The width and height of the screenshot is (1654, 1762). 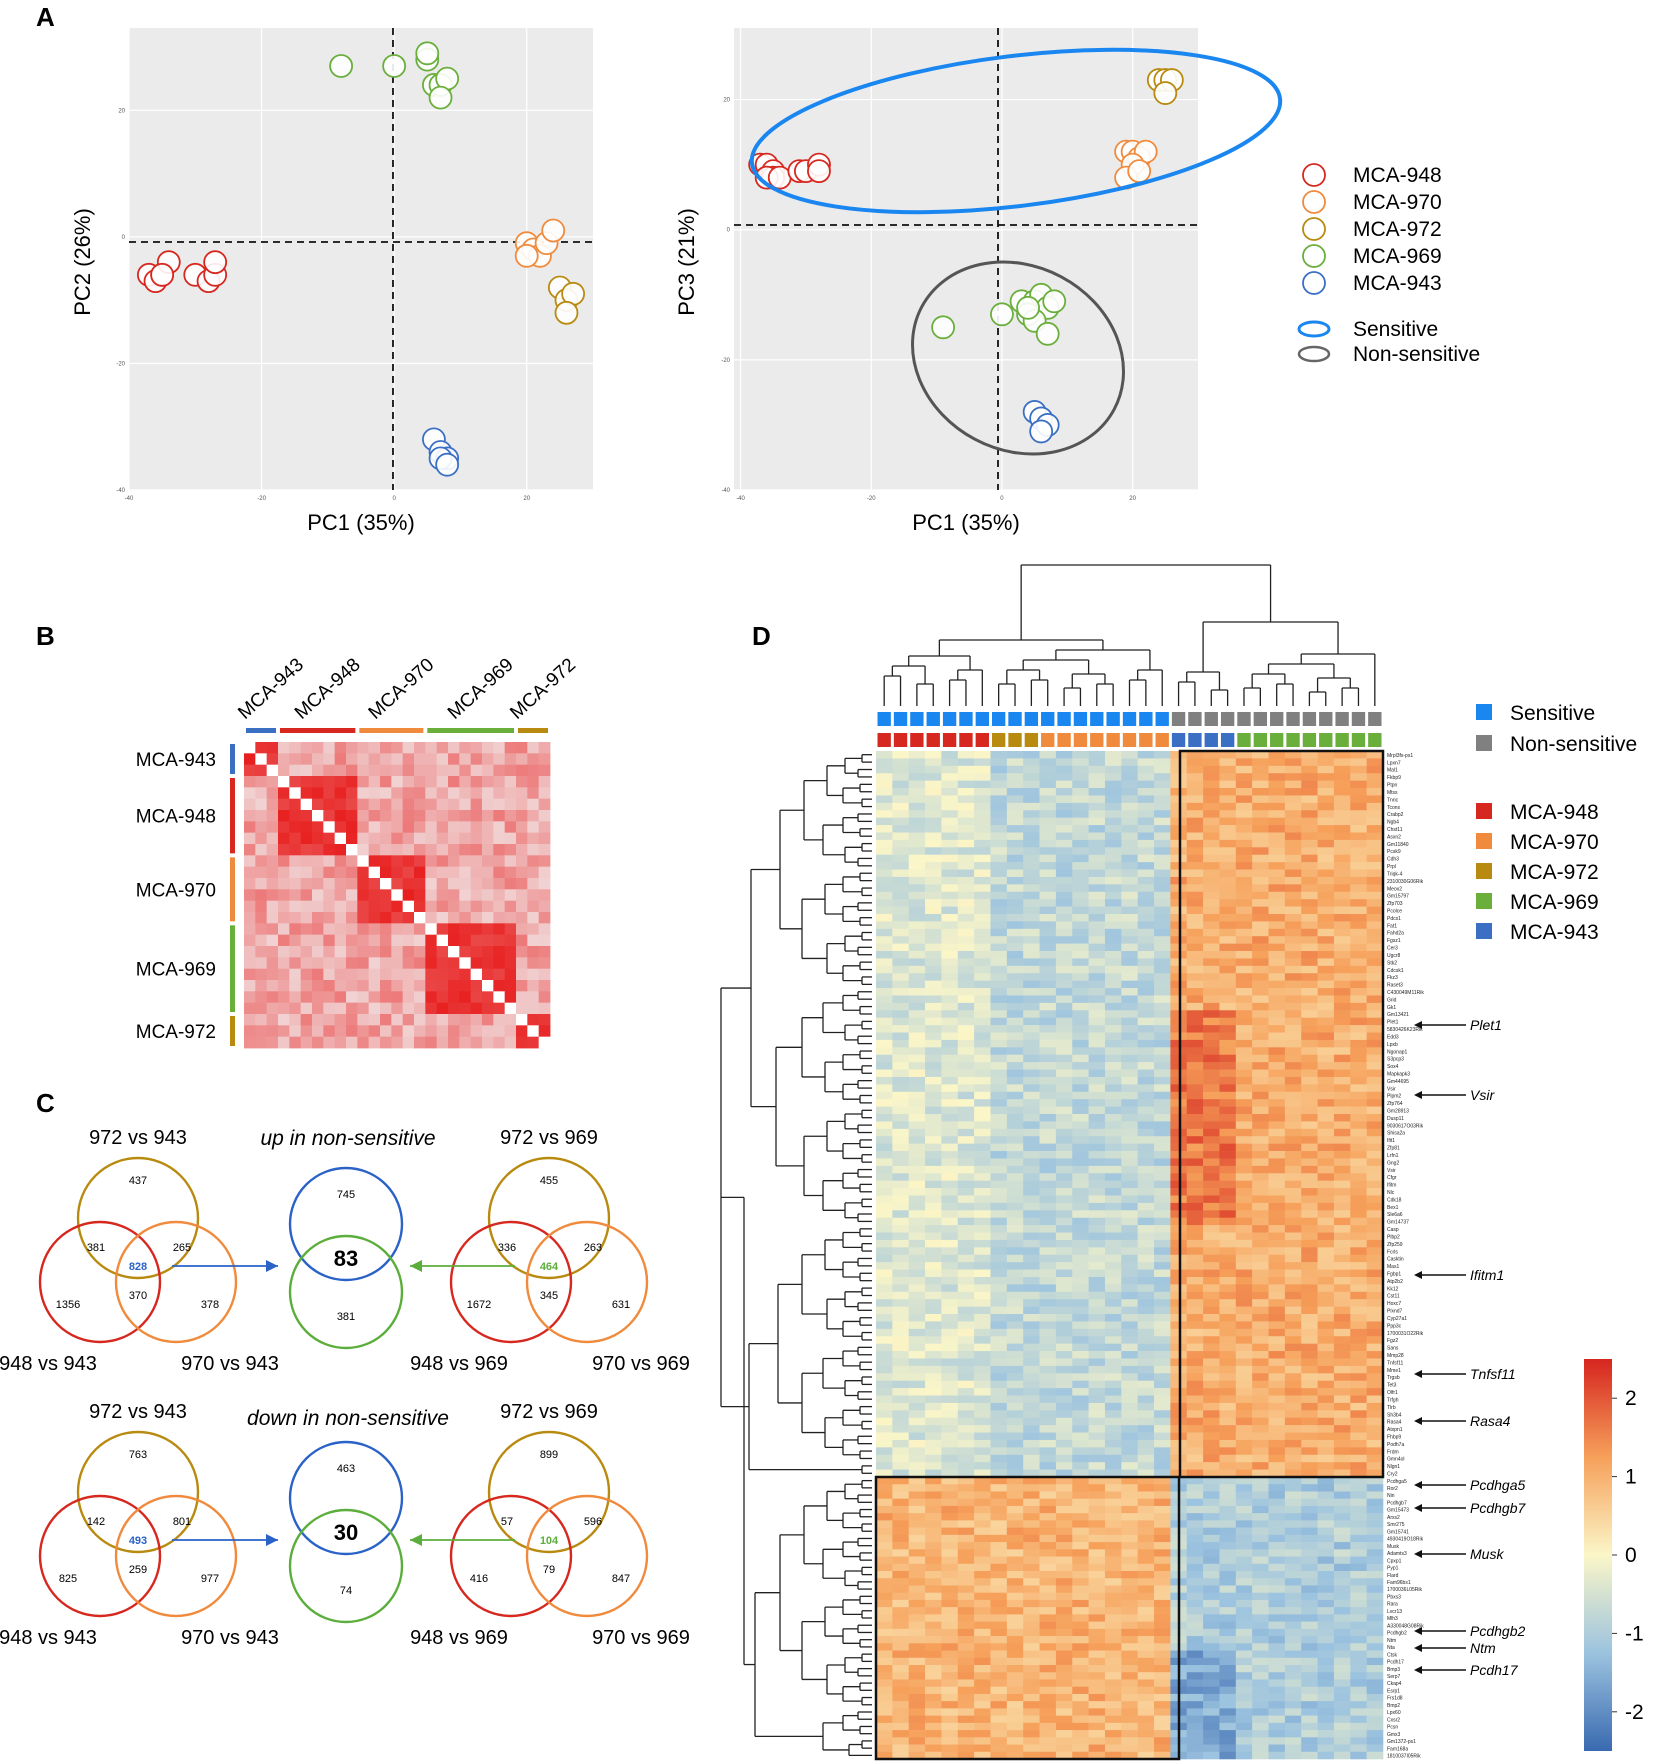 What do you see at coordinates (232, 1031) in the screenshot?
I see `left-group-bar` at bounding box center [232, 1031].